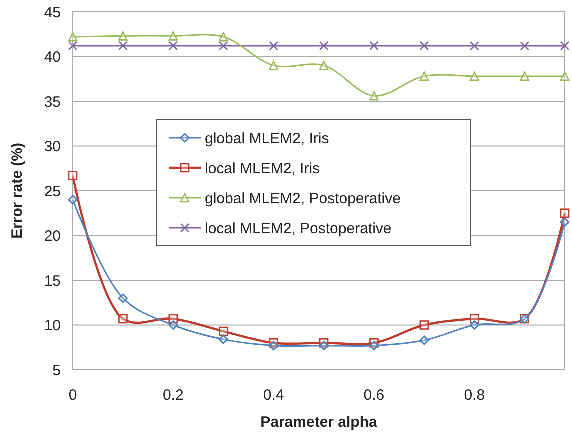 This screenshot has height=437, width=572. Describe the element at coordinates (52, 57) in the screenshot. I see `y-tick-label: 40` at that location.